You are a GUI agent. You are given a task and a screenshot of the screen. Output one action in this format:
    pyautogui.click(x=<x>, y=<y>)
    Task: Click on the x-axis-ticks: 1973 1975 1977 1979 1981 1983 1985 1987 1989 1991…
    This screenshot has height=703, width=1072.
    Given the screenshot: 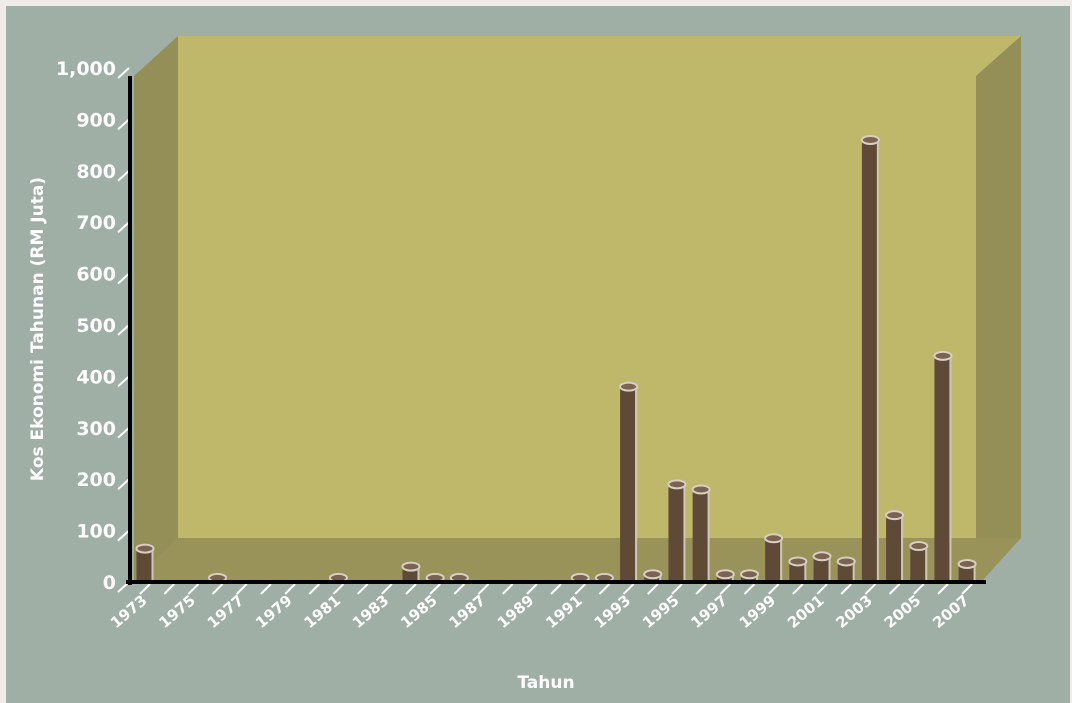 What is the action you would take?
    pyautogui.click(x=540, y=607)
    